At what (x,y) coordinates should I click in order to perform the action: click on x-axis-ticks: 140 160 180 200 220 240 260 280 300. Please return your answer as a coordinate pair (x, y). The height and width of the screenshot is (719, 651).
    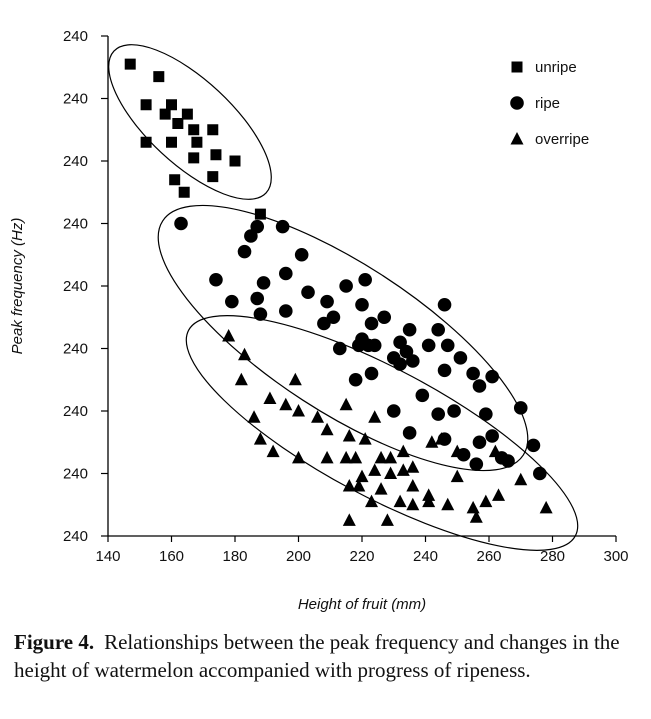
    Looking at the image, I should click on (362, 550).